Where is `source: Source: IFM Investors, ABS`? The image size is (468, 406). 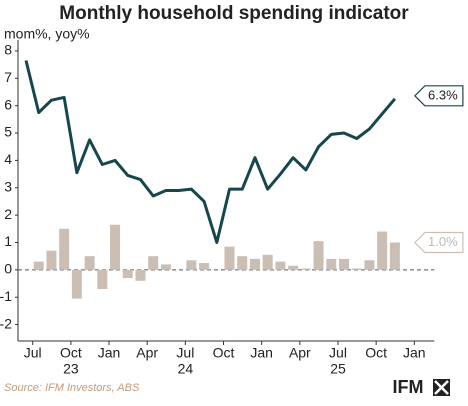
source: Source: IFM Investors, ABS is located at coordinates (72, 388).